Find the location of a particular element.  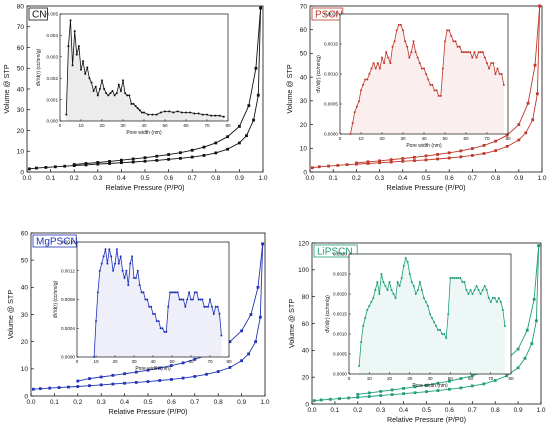

inset-y-tick-label: 0.0020 is located at coordinates (340, 294).